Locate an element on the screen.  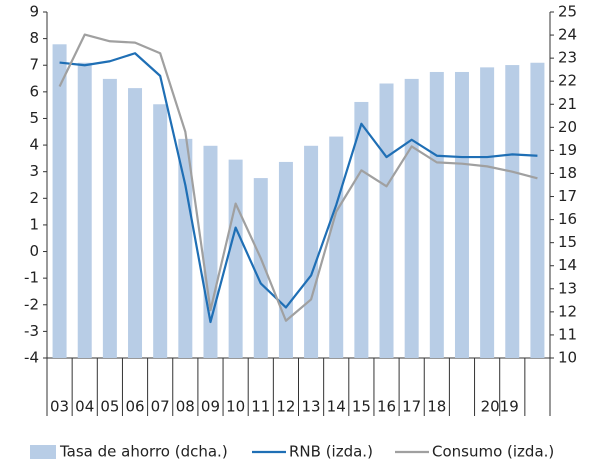
y-tick-label: -3 is located at coordinates (31, 331).